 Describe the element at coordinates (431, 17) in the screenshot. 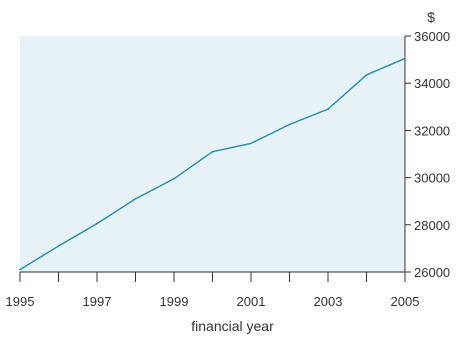

I see `y-axis-title: $` at that location.